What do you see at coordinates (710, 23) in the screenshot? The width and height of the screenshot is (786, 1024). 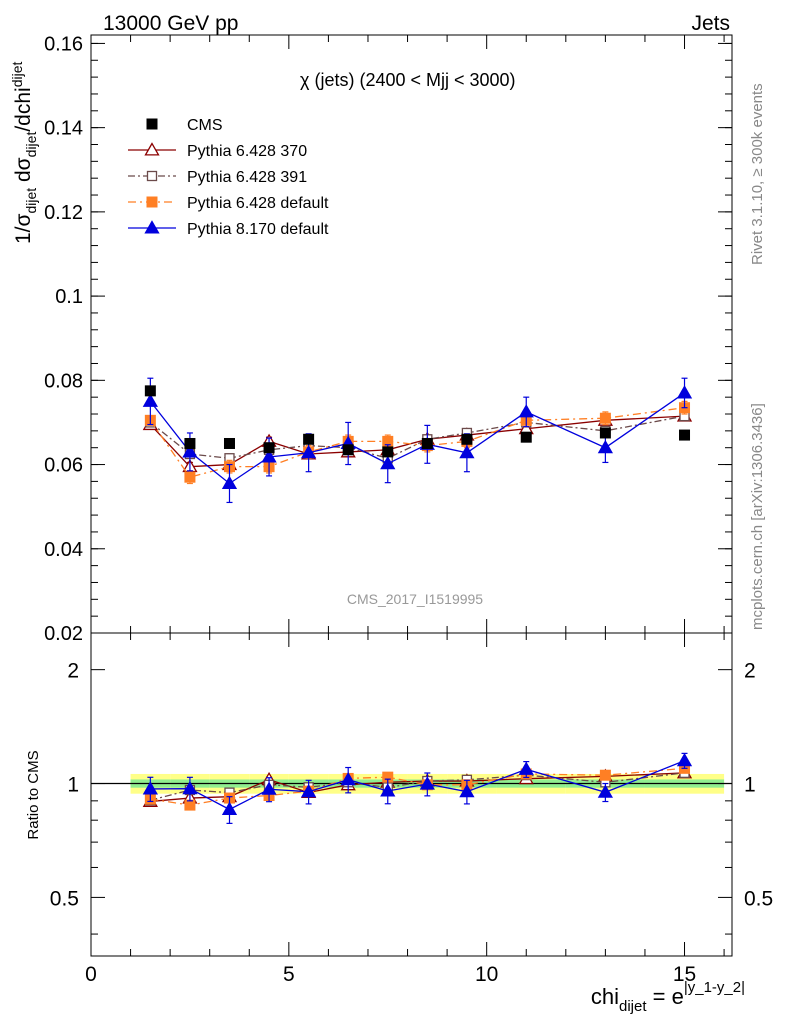 I see `process-label: Jets` at bounding box center [710, 23].